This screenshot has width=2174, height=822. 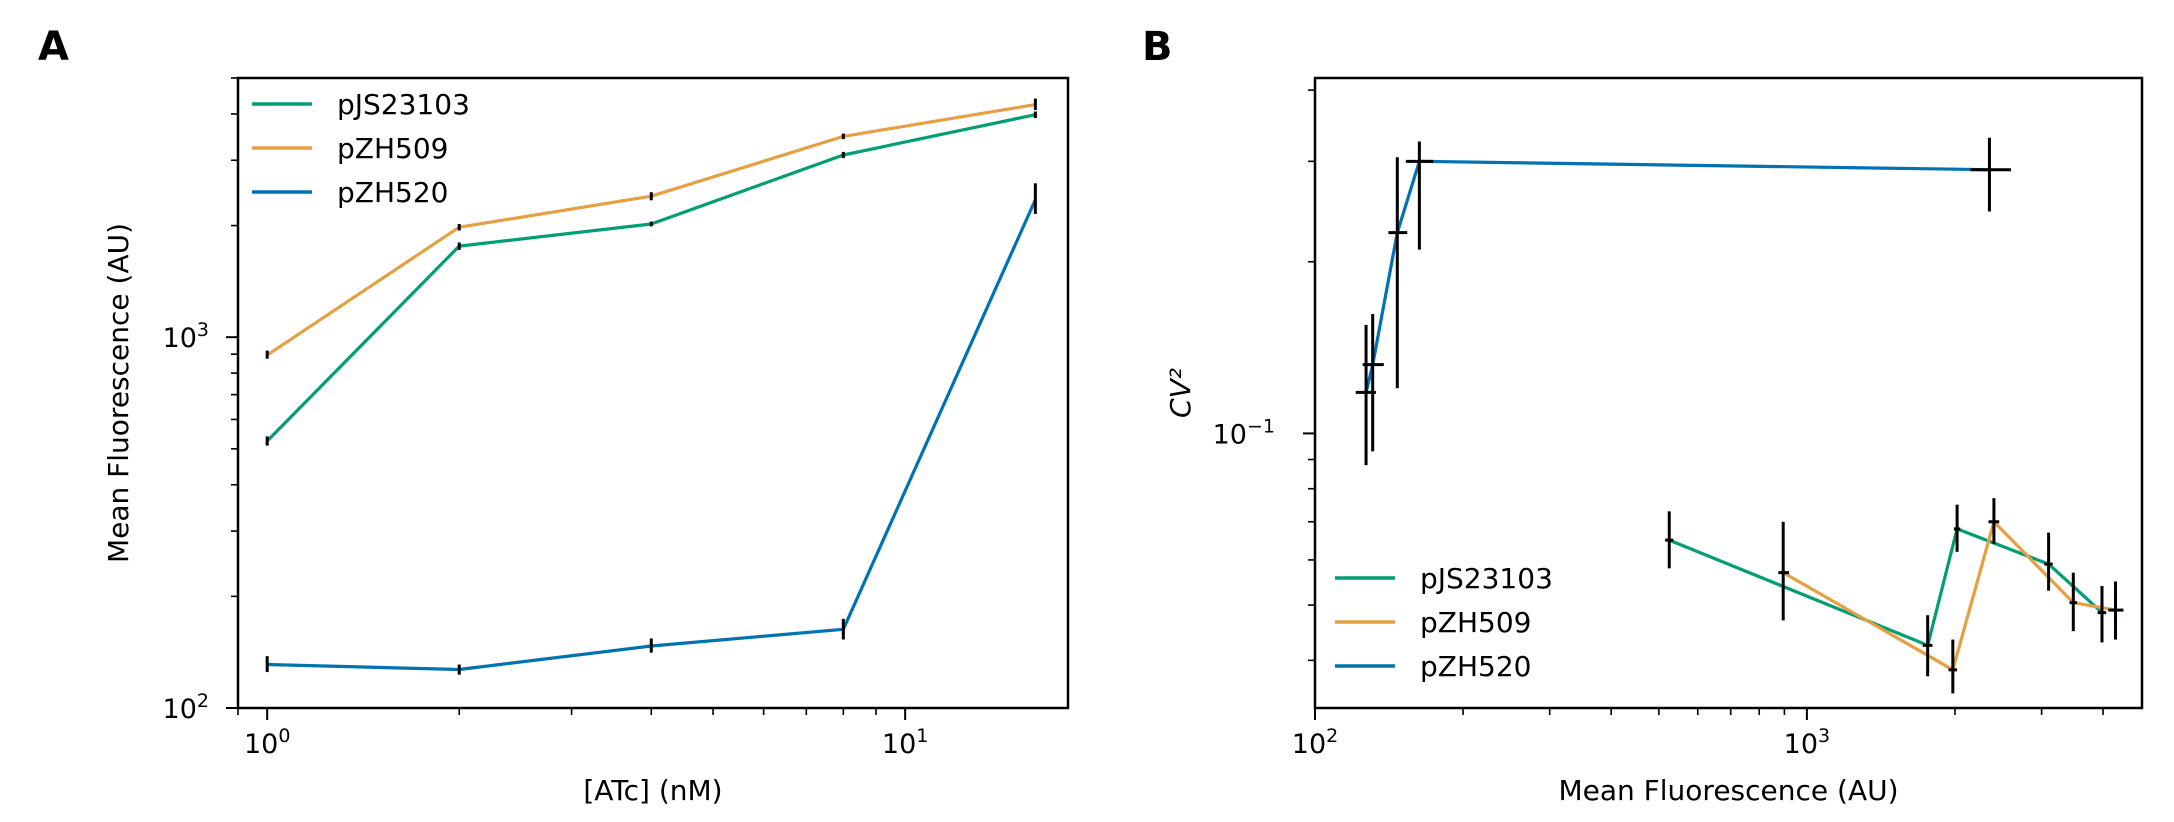 I want to click on x-tick-label: 10¹, so click(x=905, y=742).